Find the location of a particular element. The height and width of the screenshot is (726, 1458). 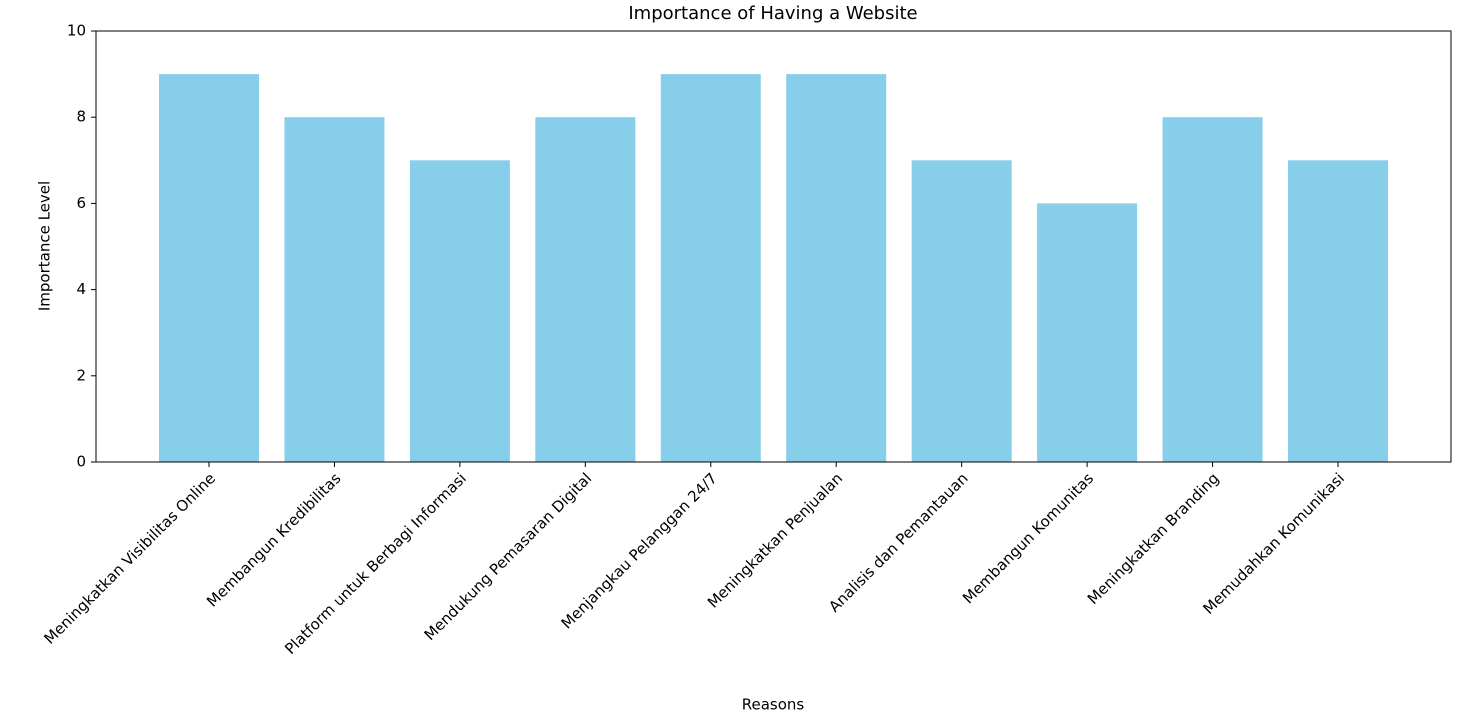

y-tick-label: 0 is located at coordinates (81, 462).